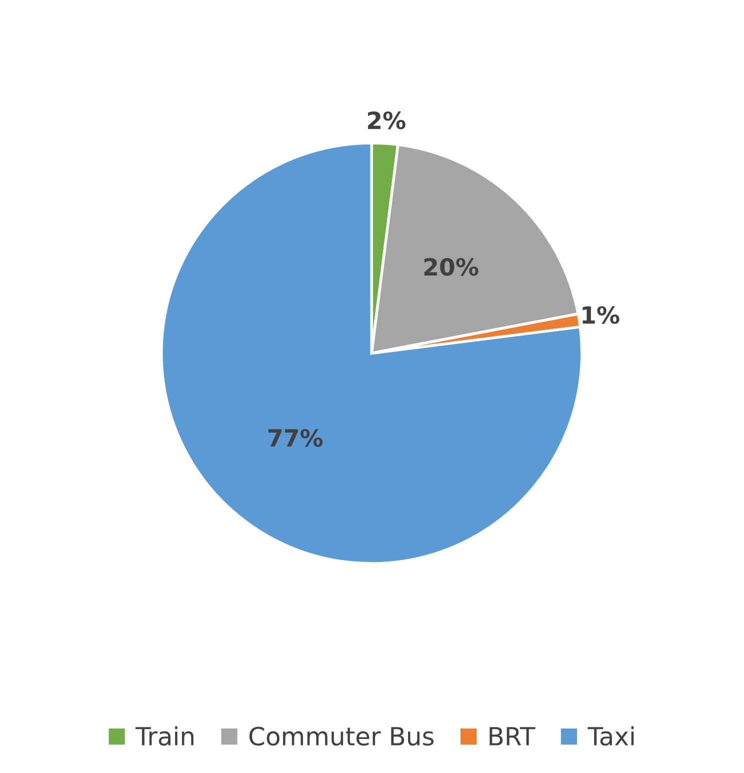 This screenshot has height=773, width=744. What do you see at coordinates (295, 437) in the screenshot?
I see `data-label: 77%` at bounding box center [295, 437].